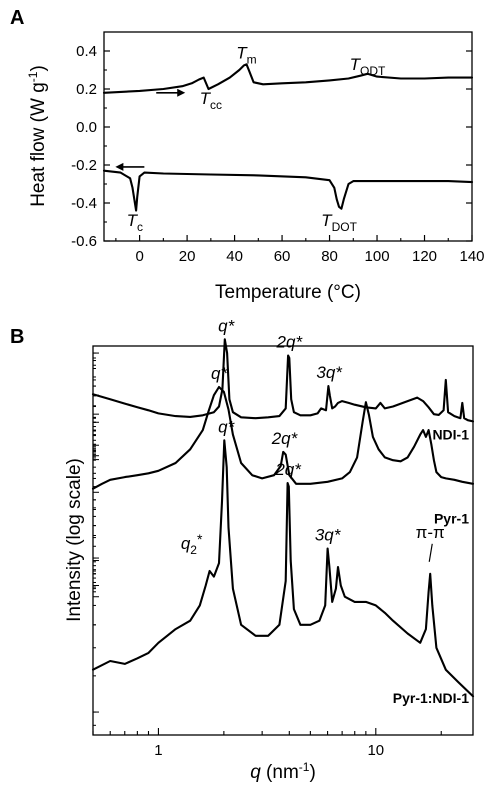 The width and height of the screenshot is (488, 791). Describe the element at coordinates (17, 18) in the screenshot. I see `panel-a-letter: A` at that location.